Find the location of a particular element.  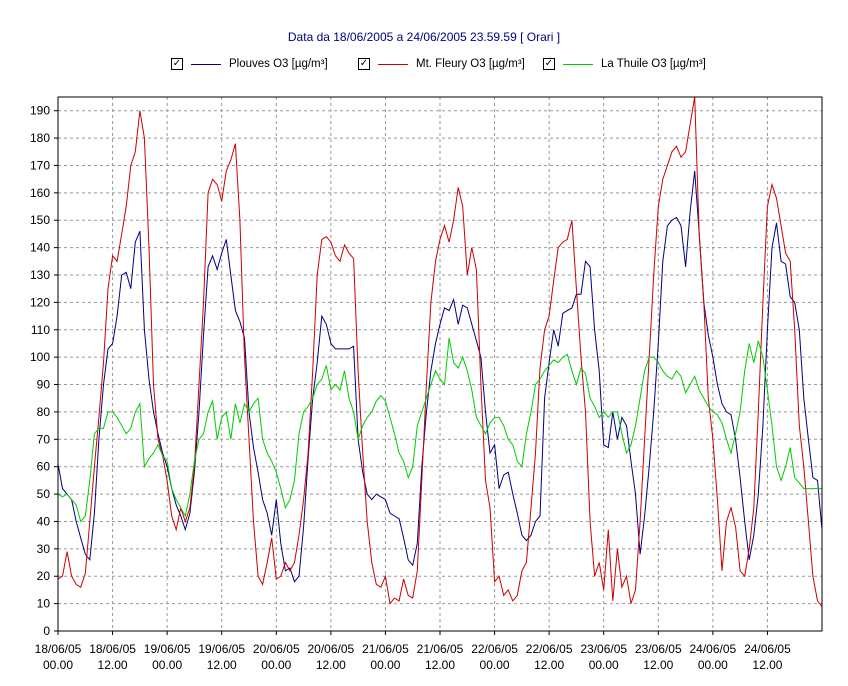

y-tick-label: 170 is located at coordinates (40, 165).